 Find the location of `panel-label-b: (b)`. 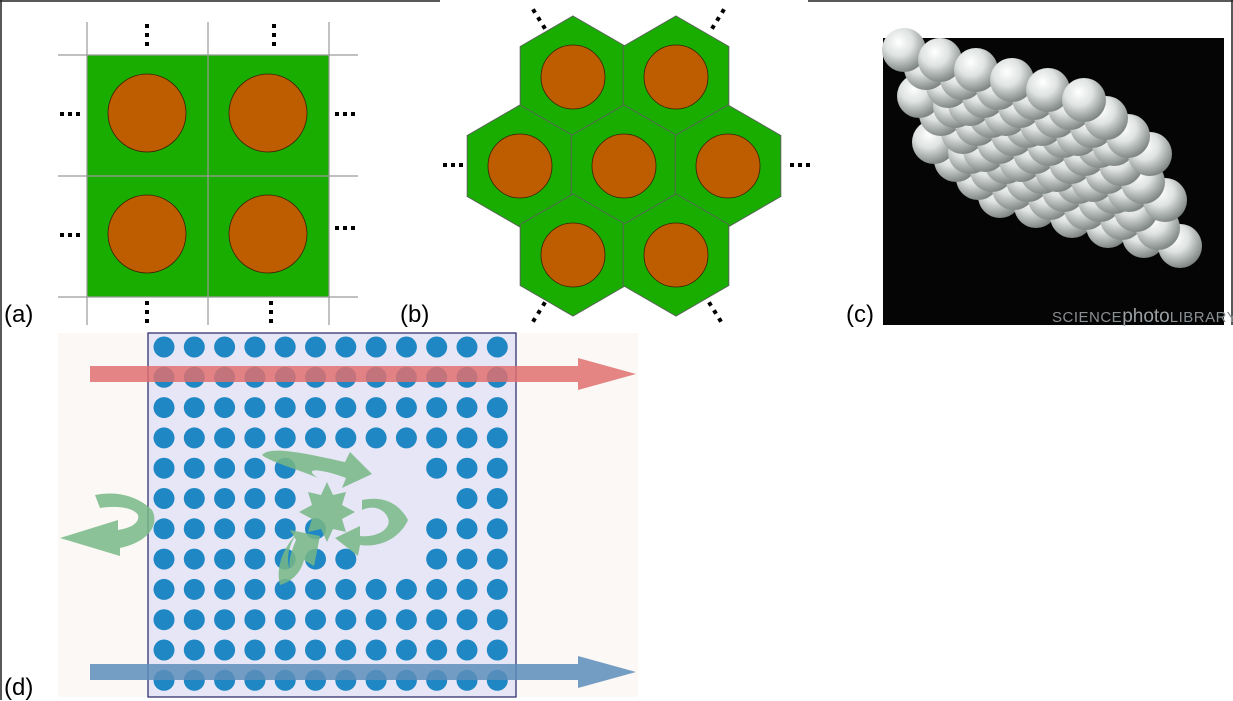

panel-label-b: (b) is located at coordinates (415, 314).